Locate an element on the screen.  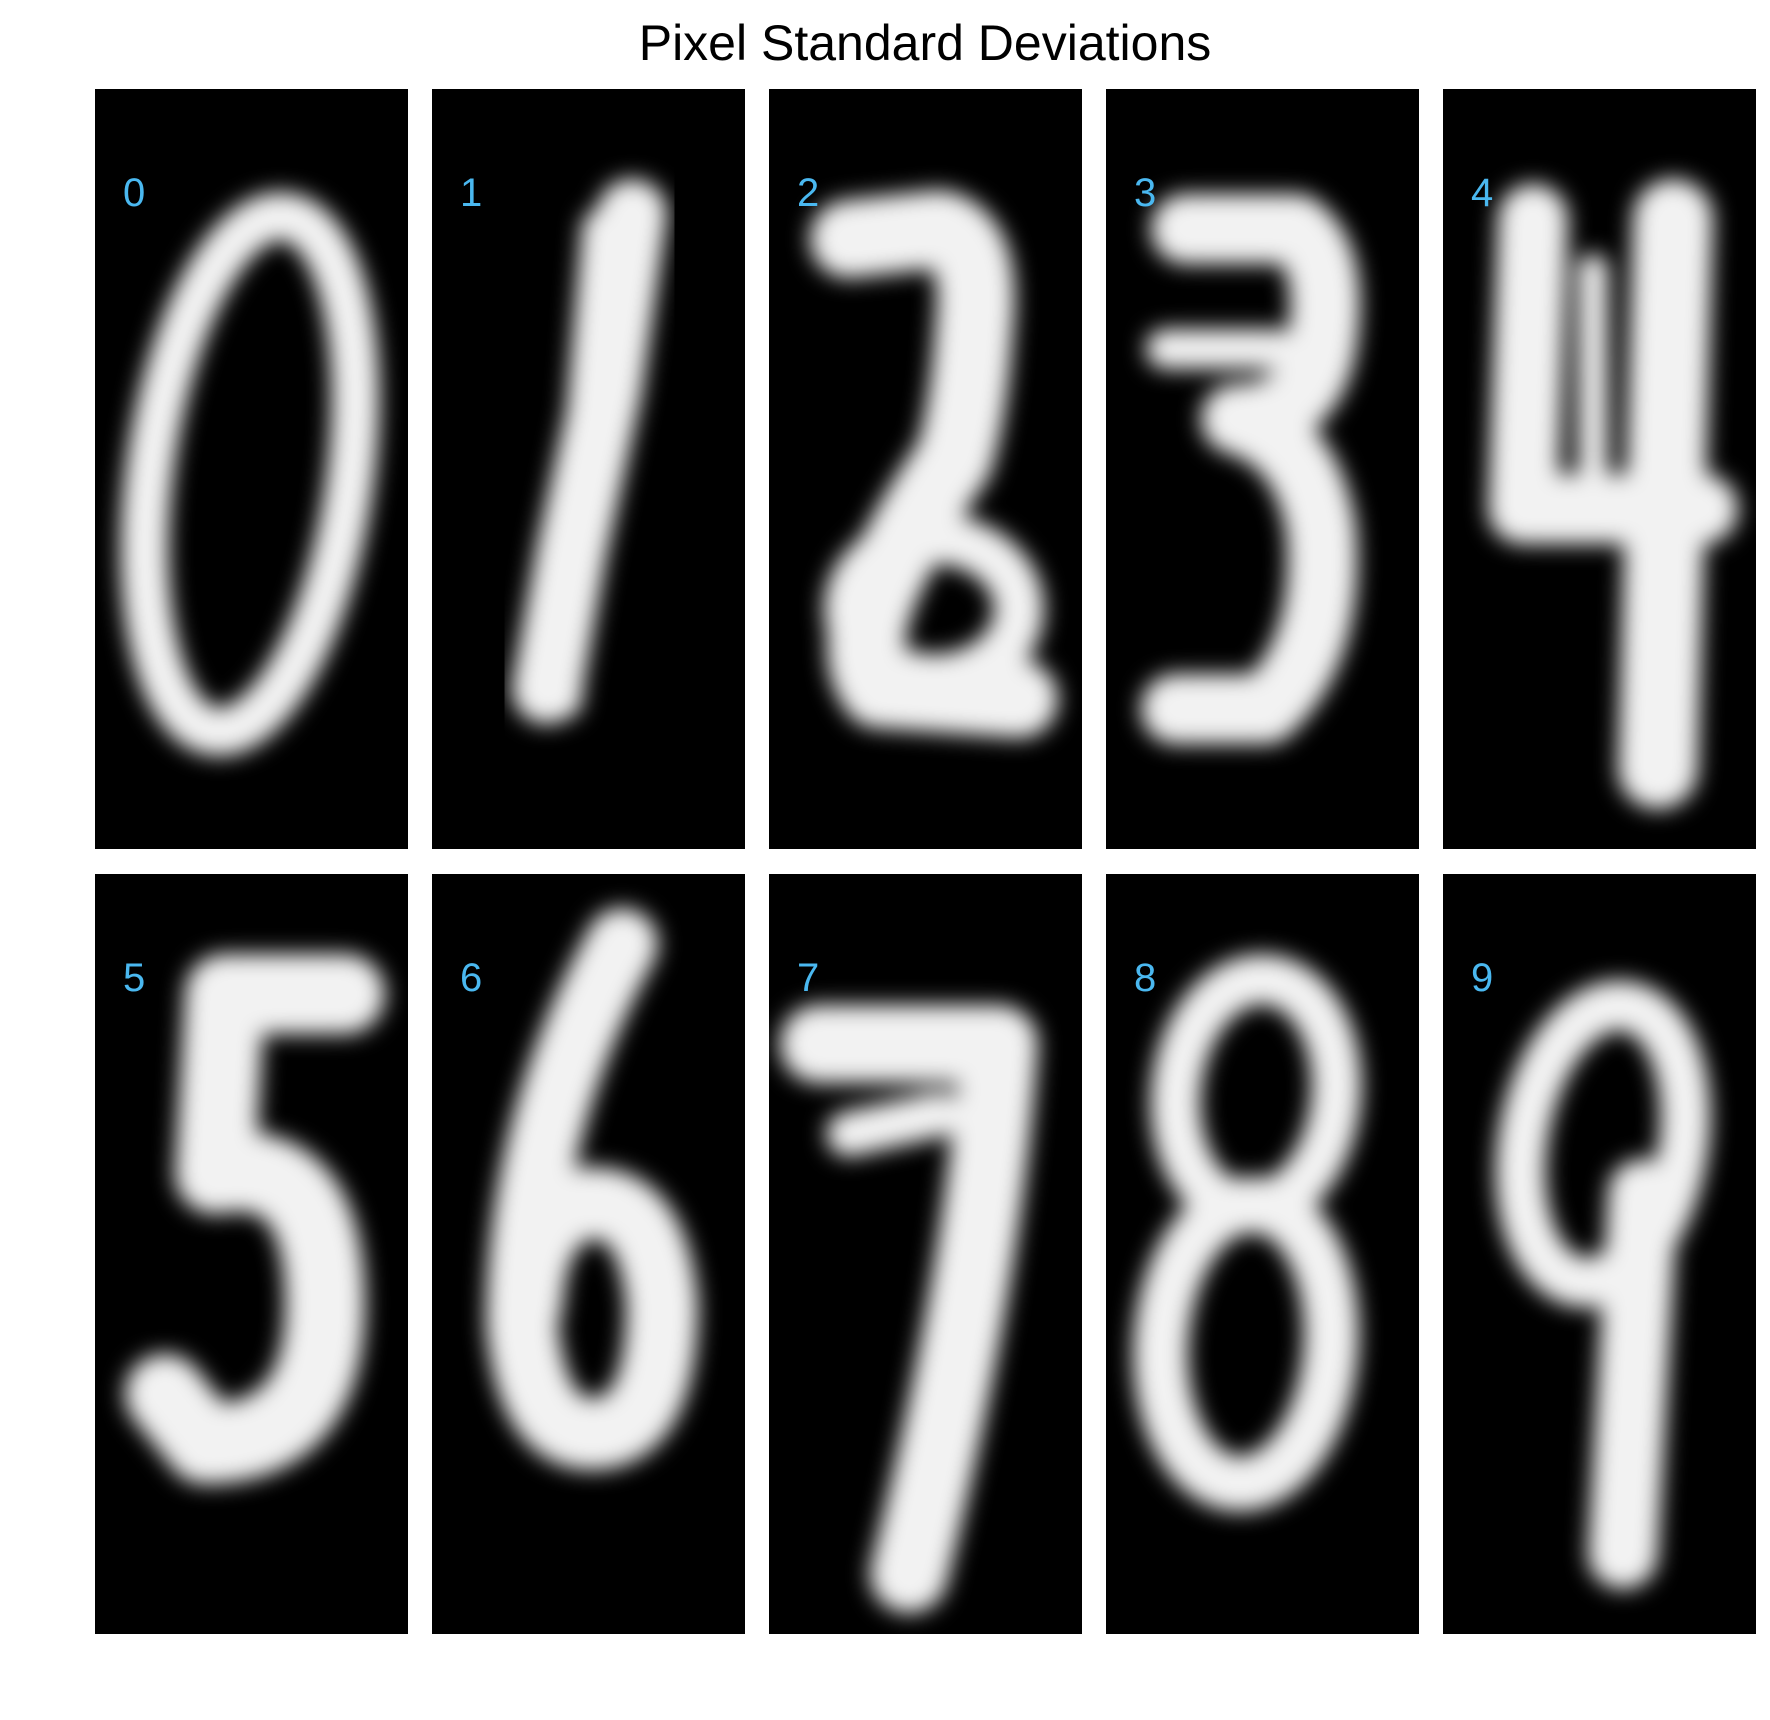
digit-label-1: 1 is located at coordinates (471, 193).